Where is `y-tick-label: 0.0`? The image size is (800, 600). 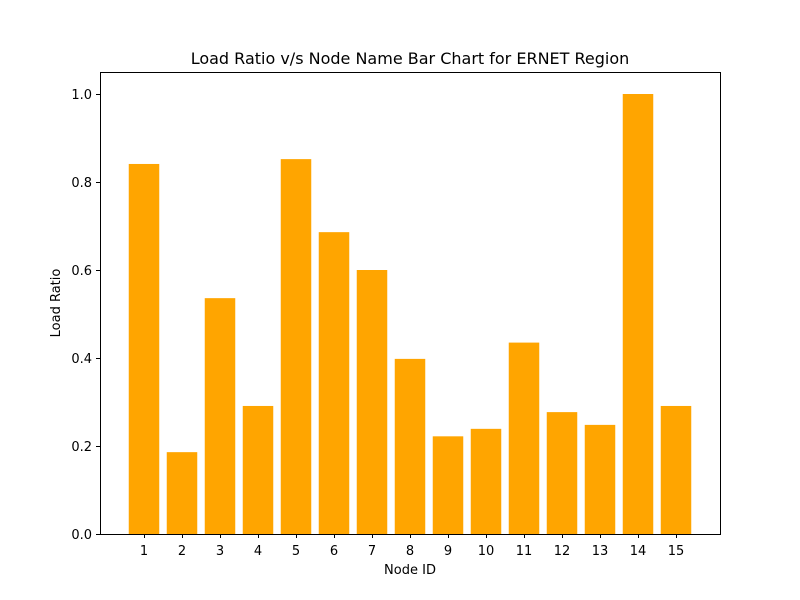 y-tick-label: 0.0 is located at coordinates (81, 535).